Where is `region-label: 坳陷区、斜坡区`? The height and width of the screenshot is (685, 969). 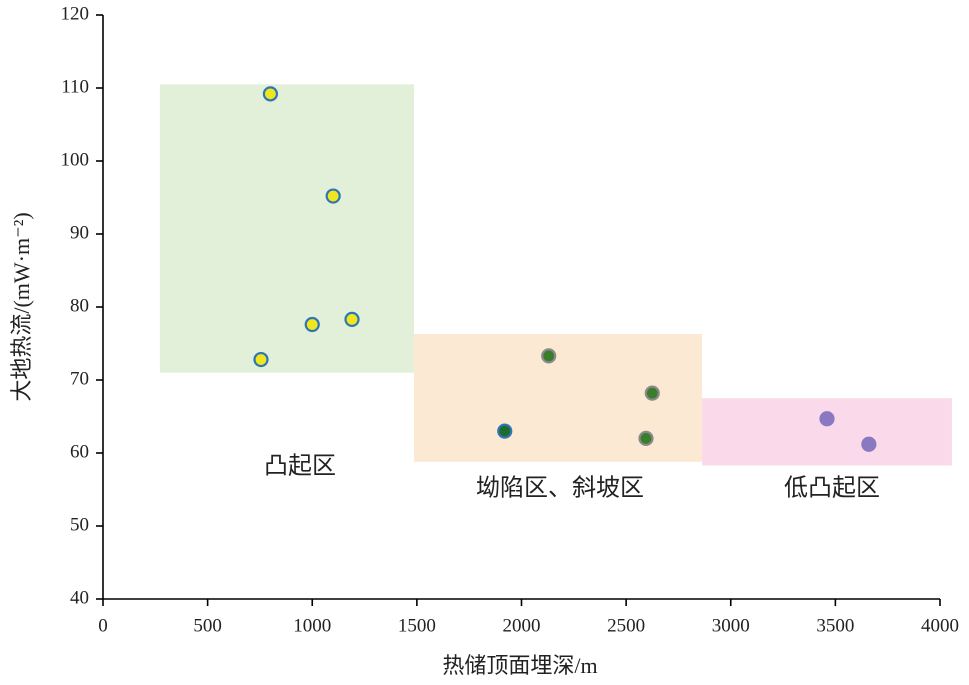
region-label: 坳陷区、斜坡区 is located at coordinates (560, 488).